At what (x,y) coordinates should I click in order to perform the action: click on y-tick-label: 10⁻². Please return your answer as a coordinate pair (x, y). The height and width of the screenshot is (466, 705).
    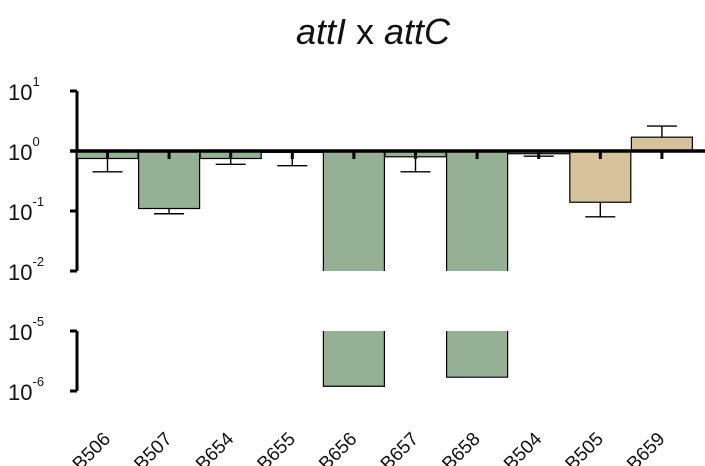
    Looking at the image, I should click on (26, 269).